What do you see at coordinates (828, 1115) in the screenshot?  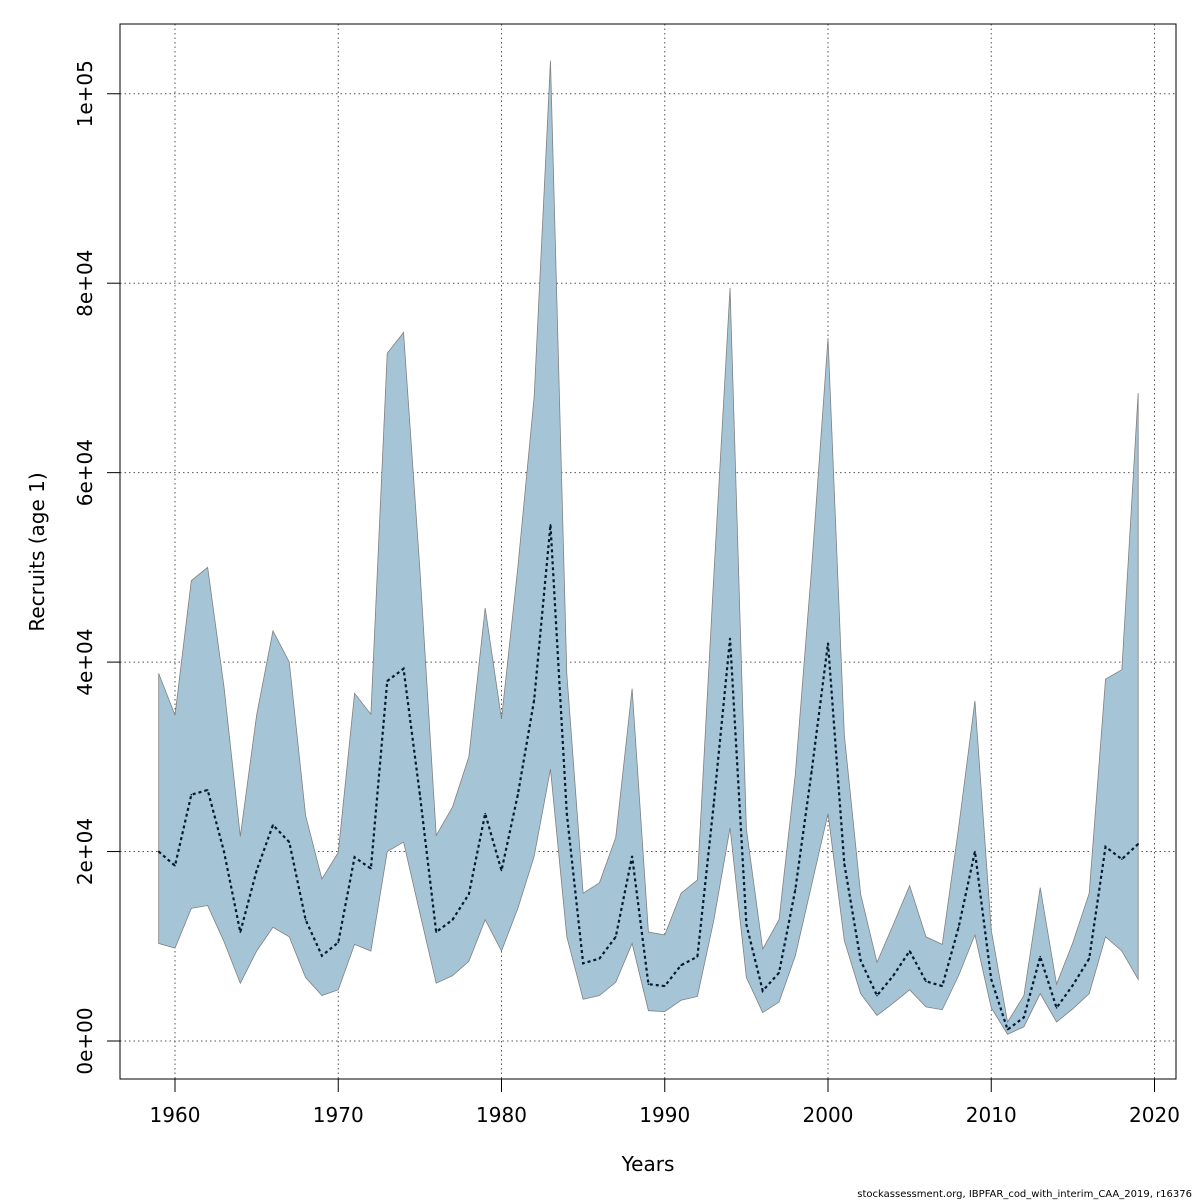 I see `x-tick-label: 2000` at bounding box center [828, 1115].